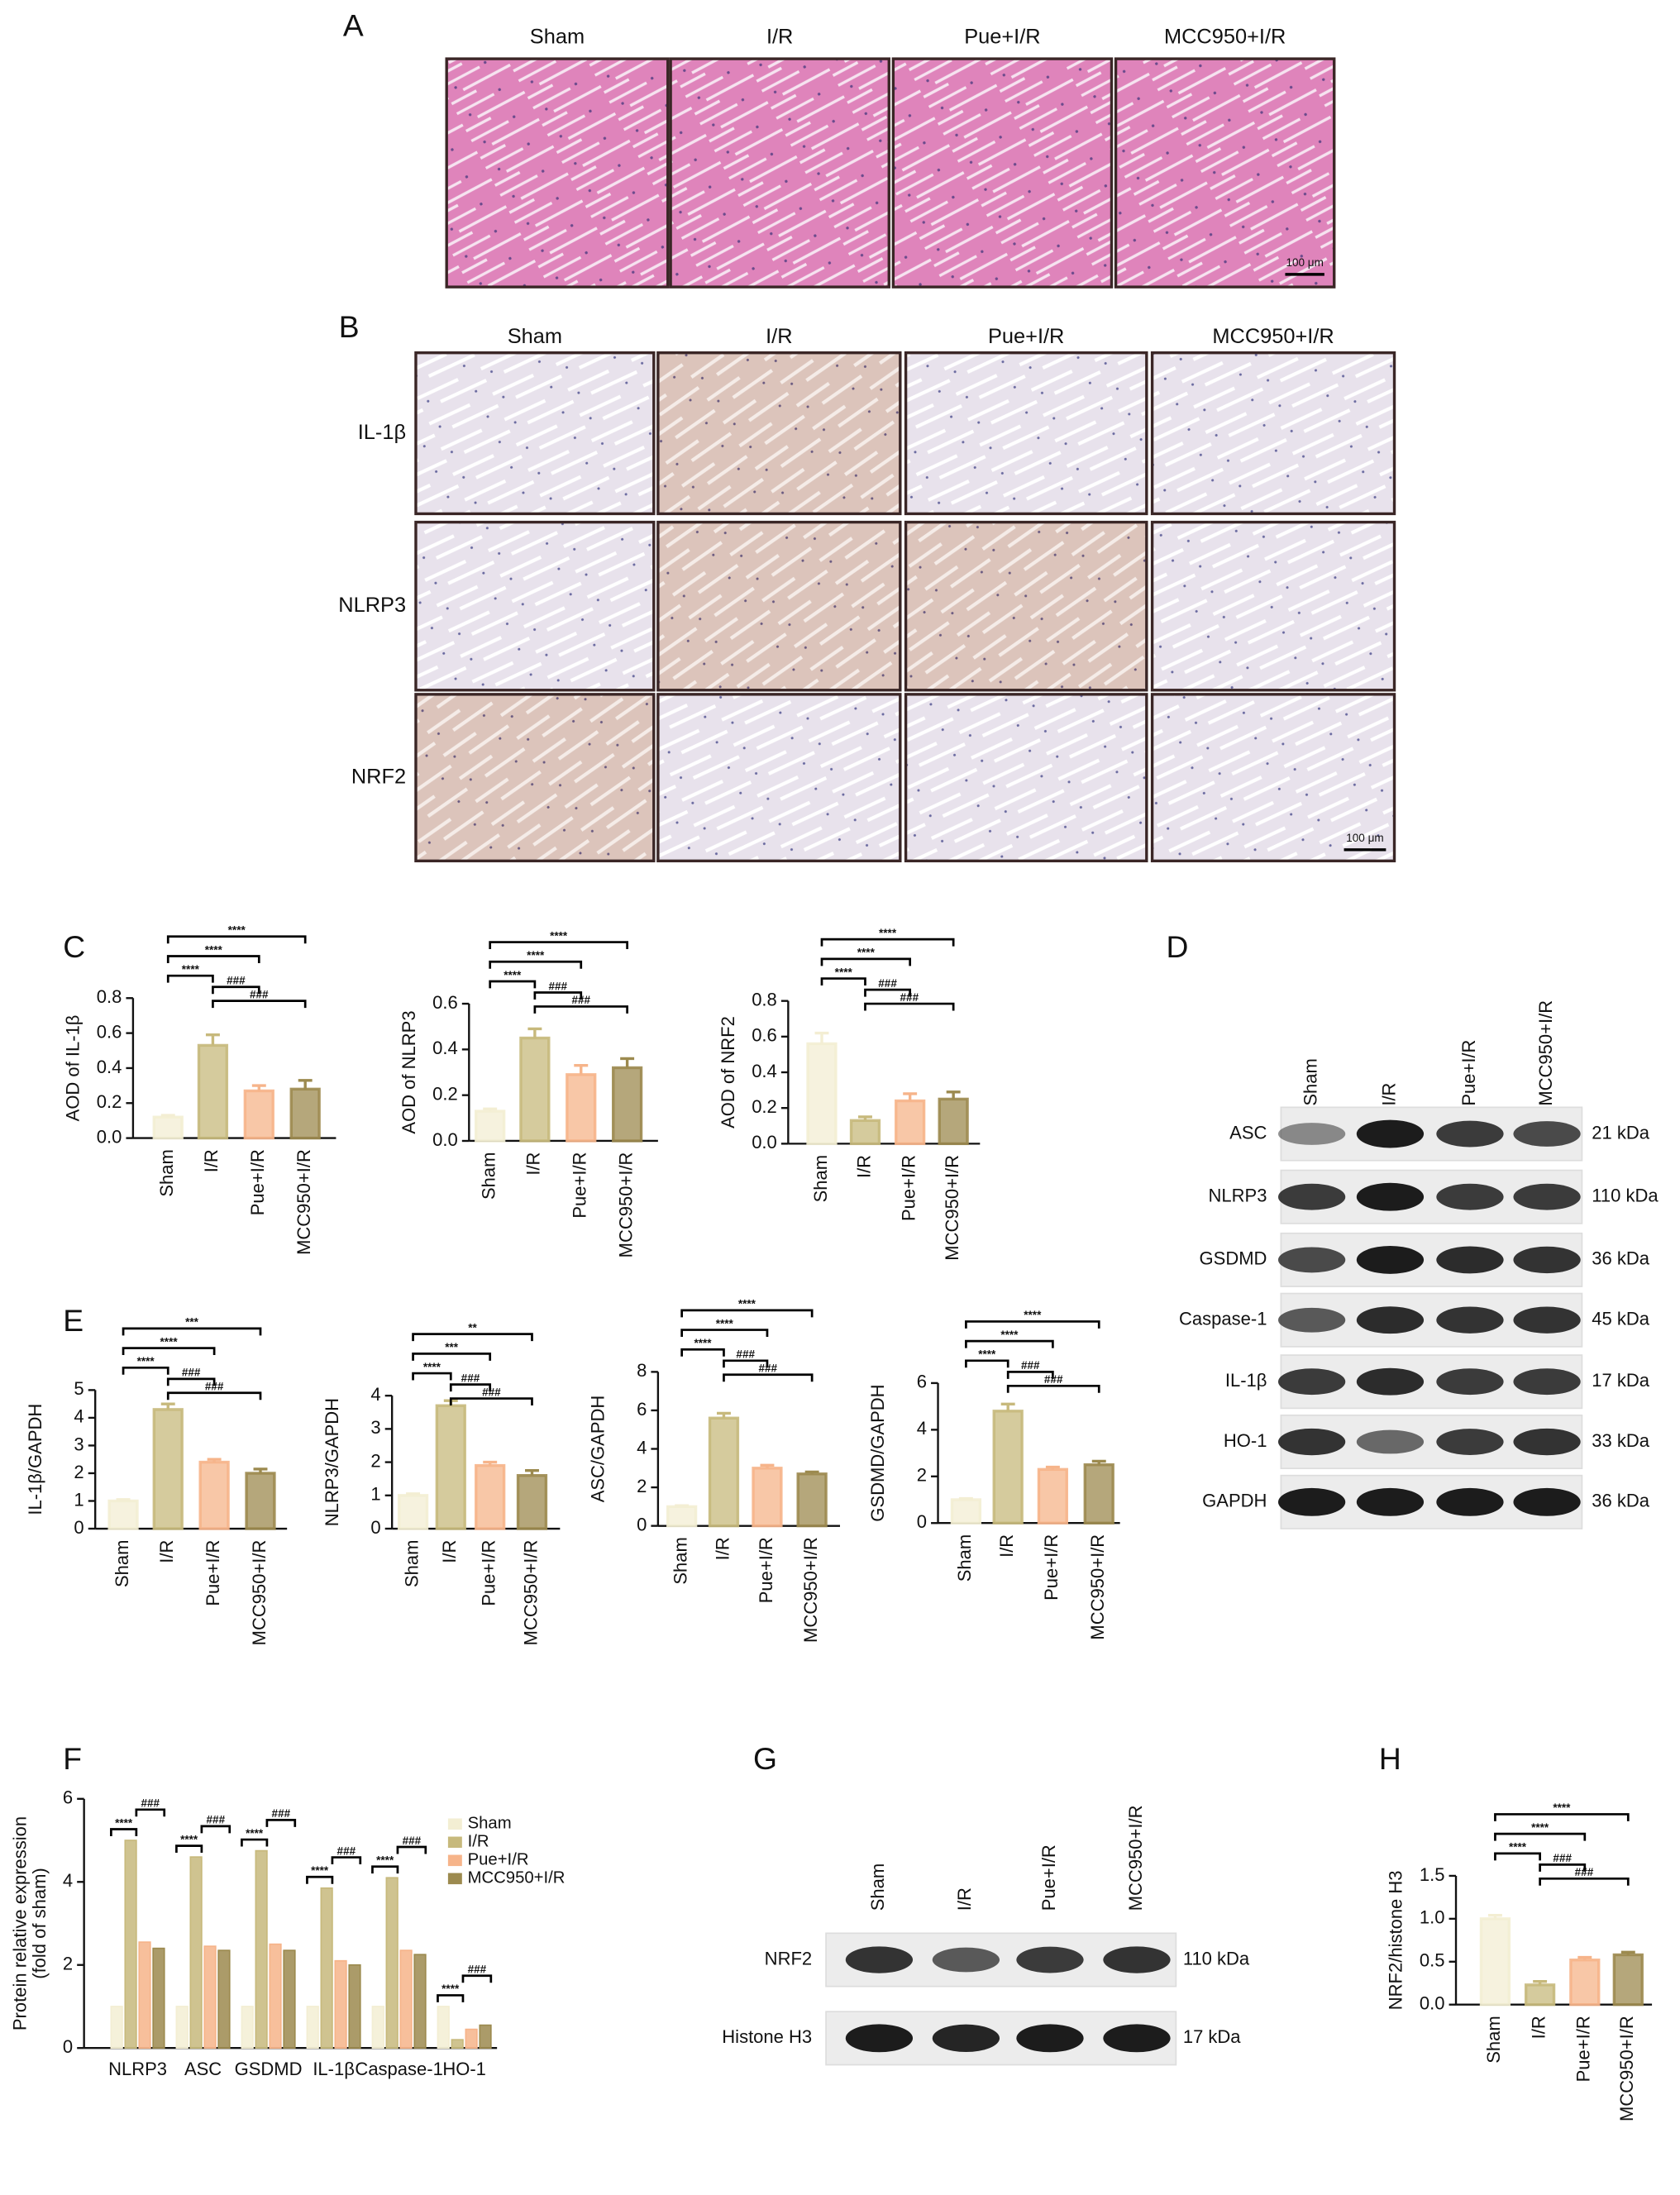  I want to click on y-tick-label: 0.2, so click(764, 1106).